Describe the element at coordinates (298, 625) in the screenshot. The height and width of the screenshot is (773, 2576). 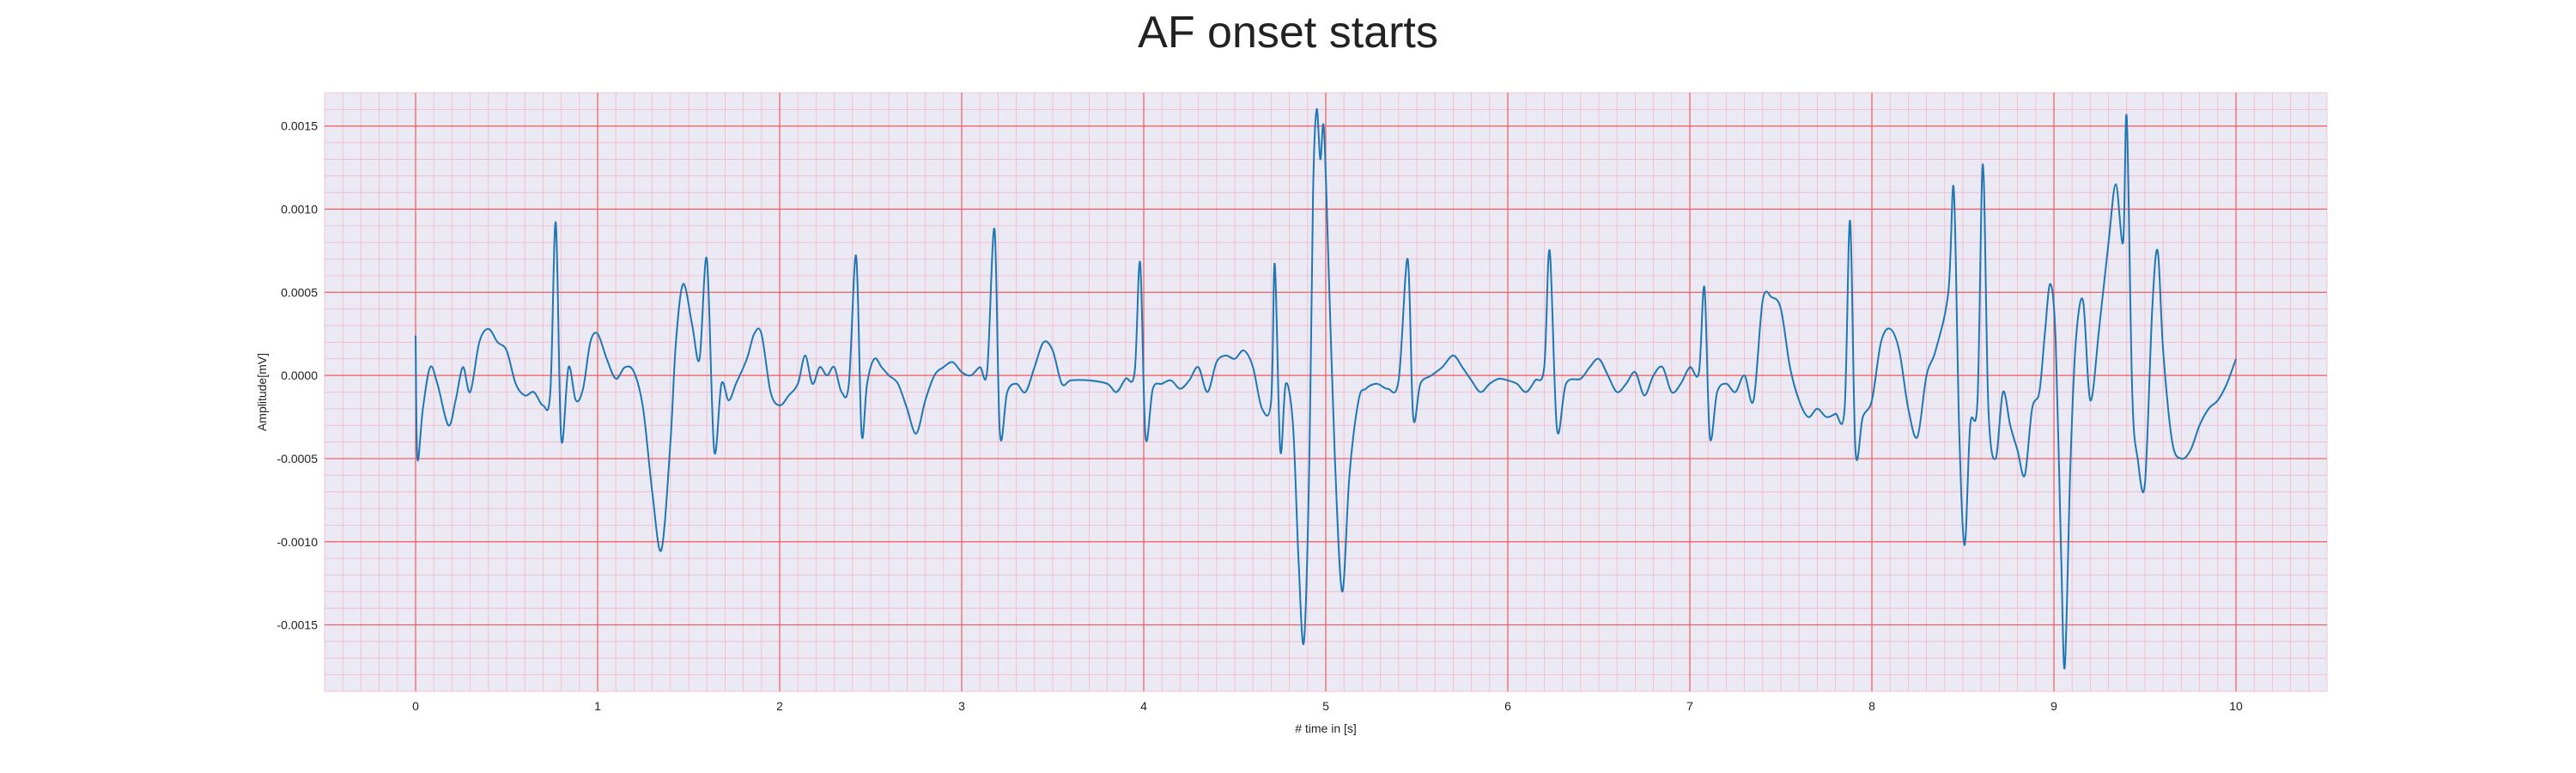
I see `y-tick-label: -0.0015` at that location.